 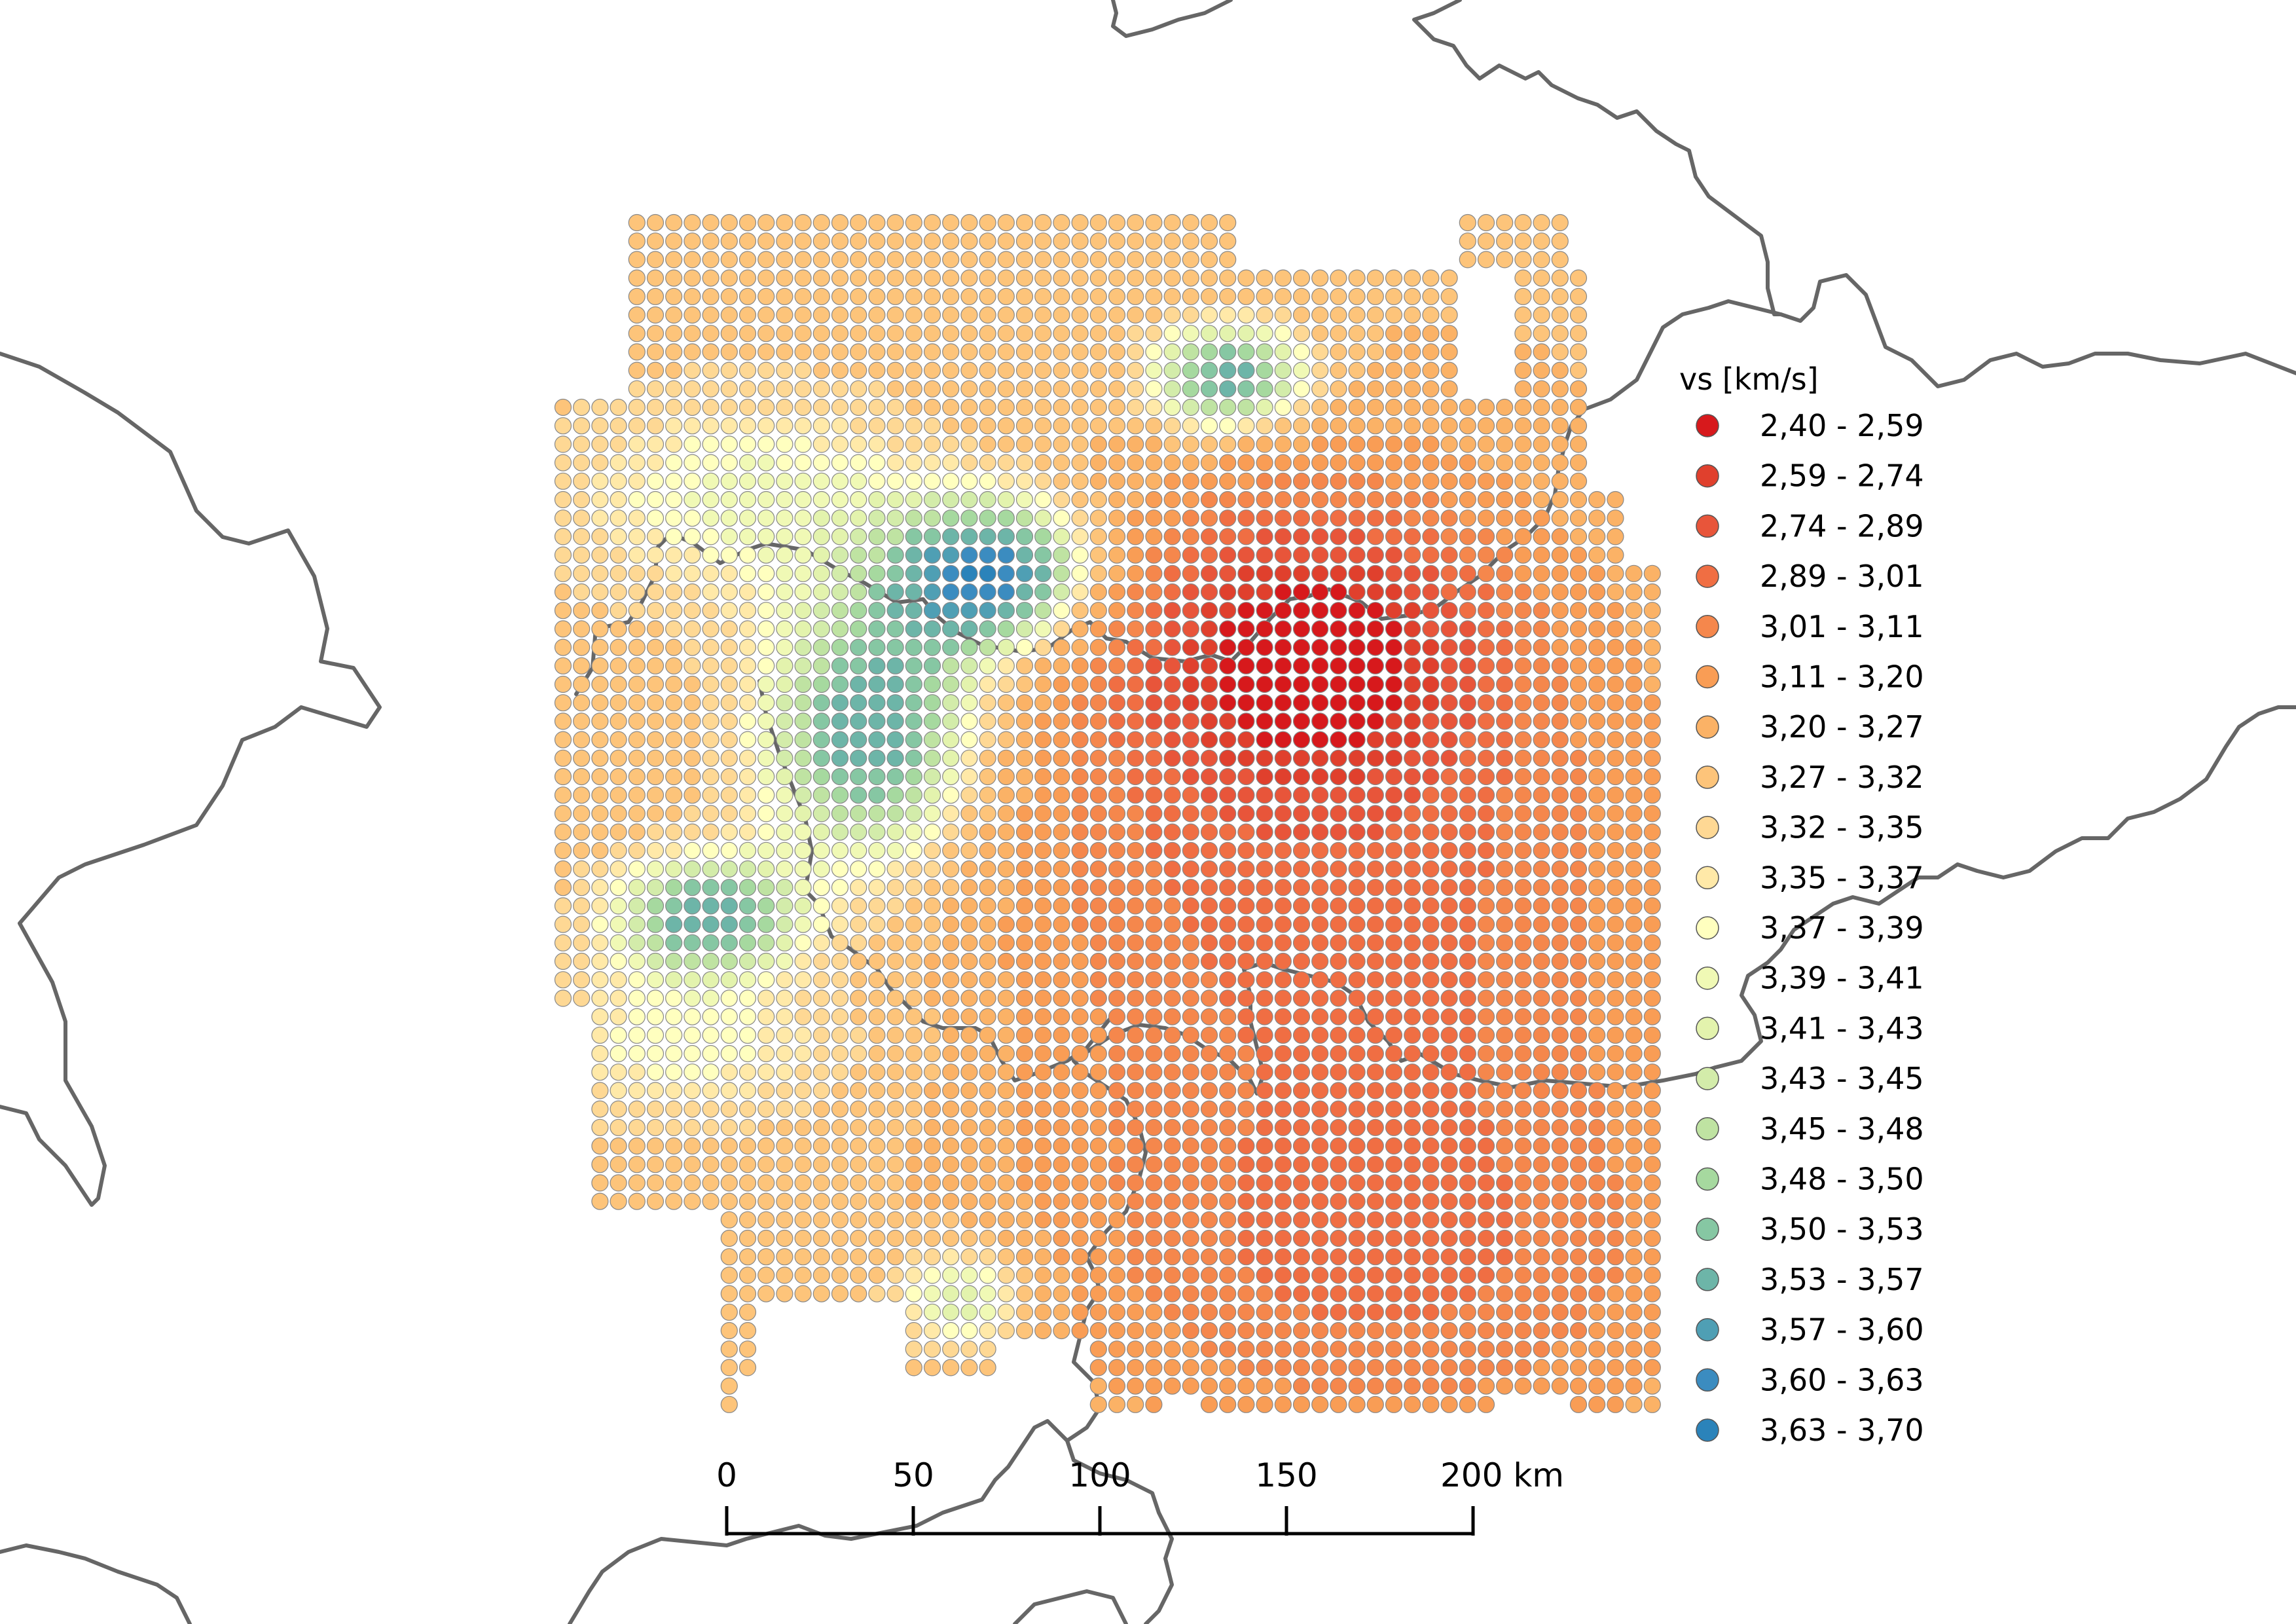 What do you see at coordinates (1140, 1475) in the screenshot?
I see `scale-bar-labels: 0 50 100 150 200 km` at bounding box center [1140, 1475].